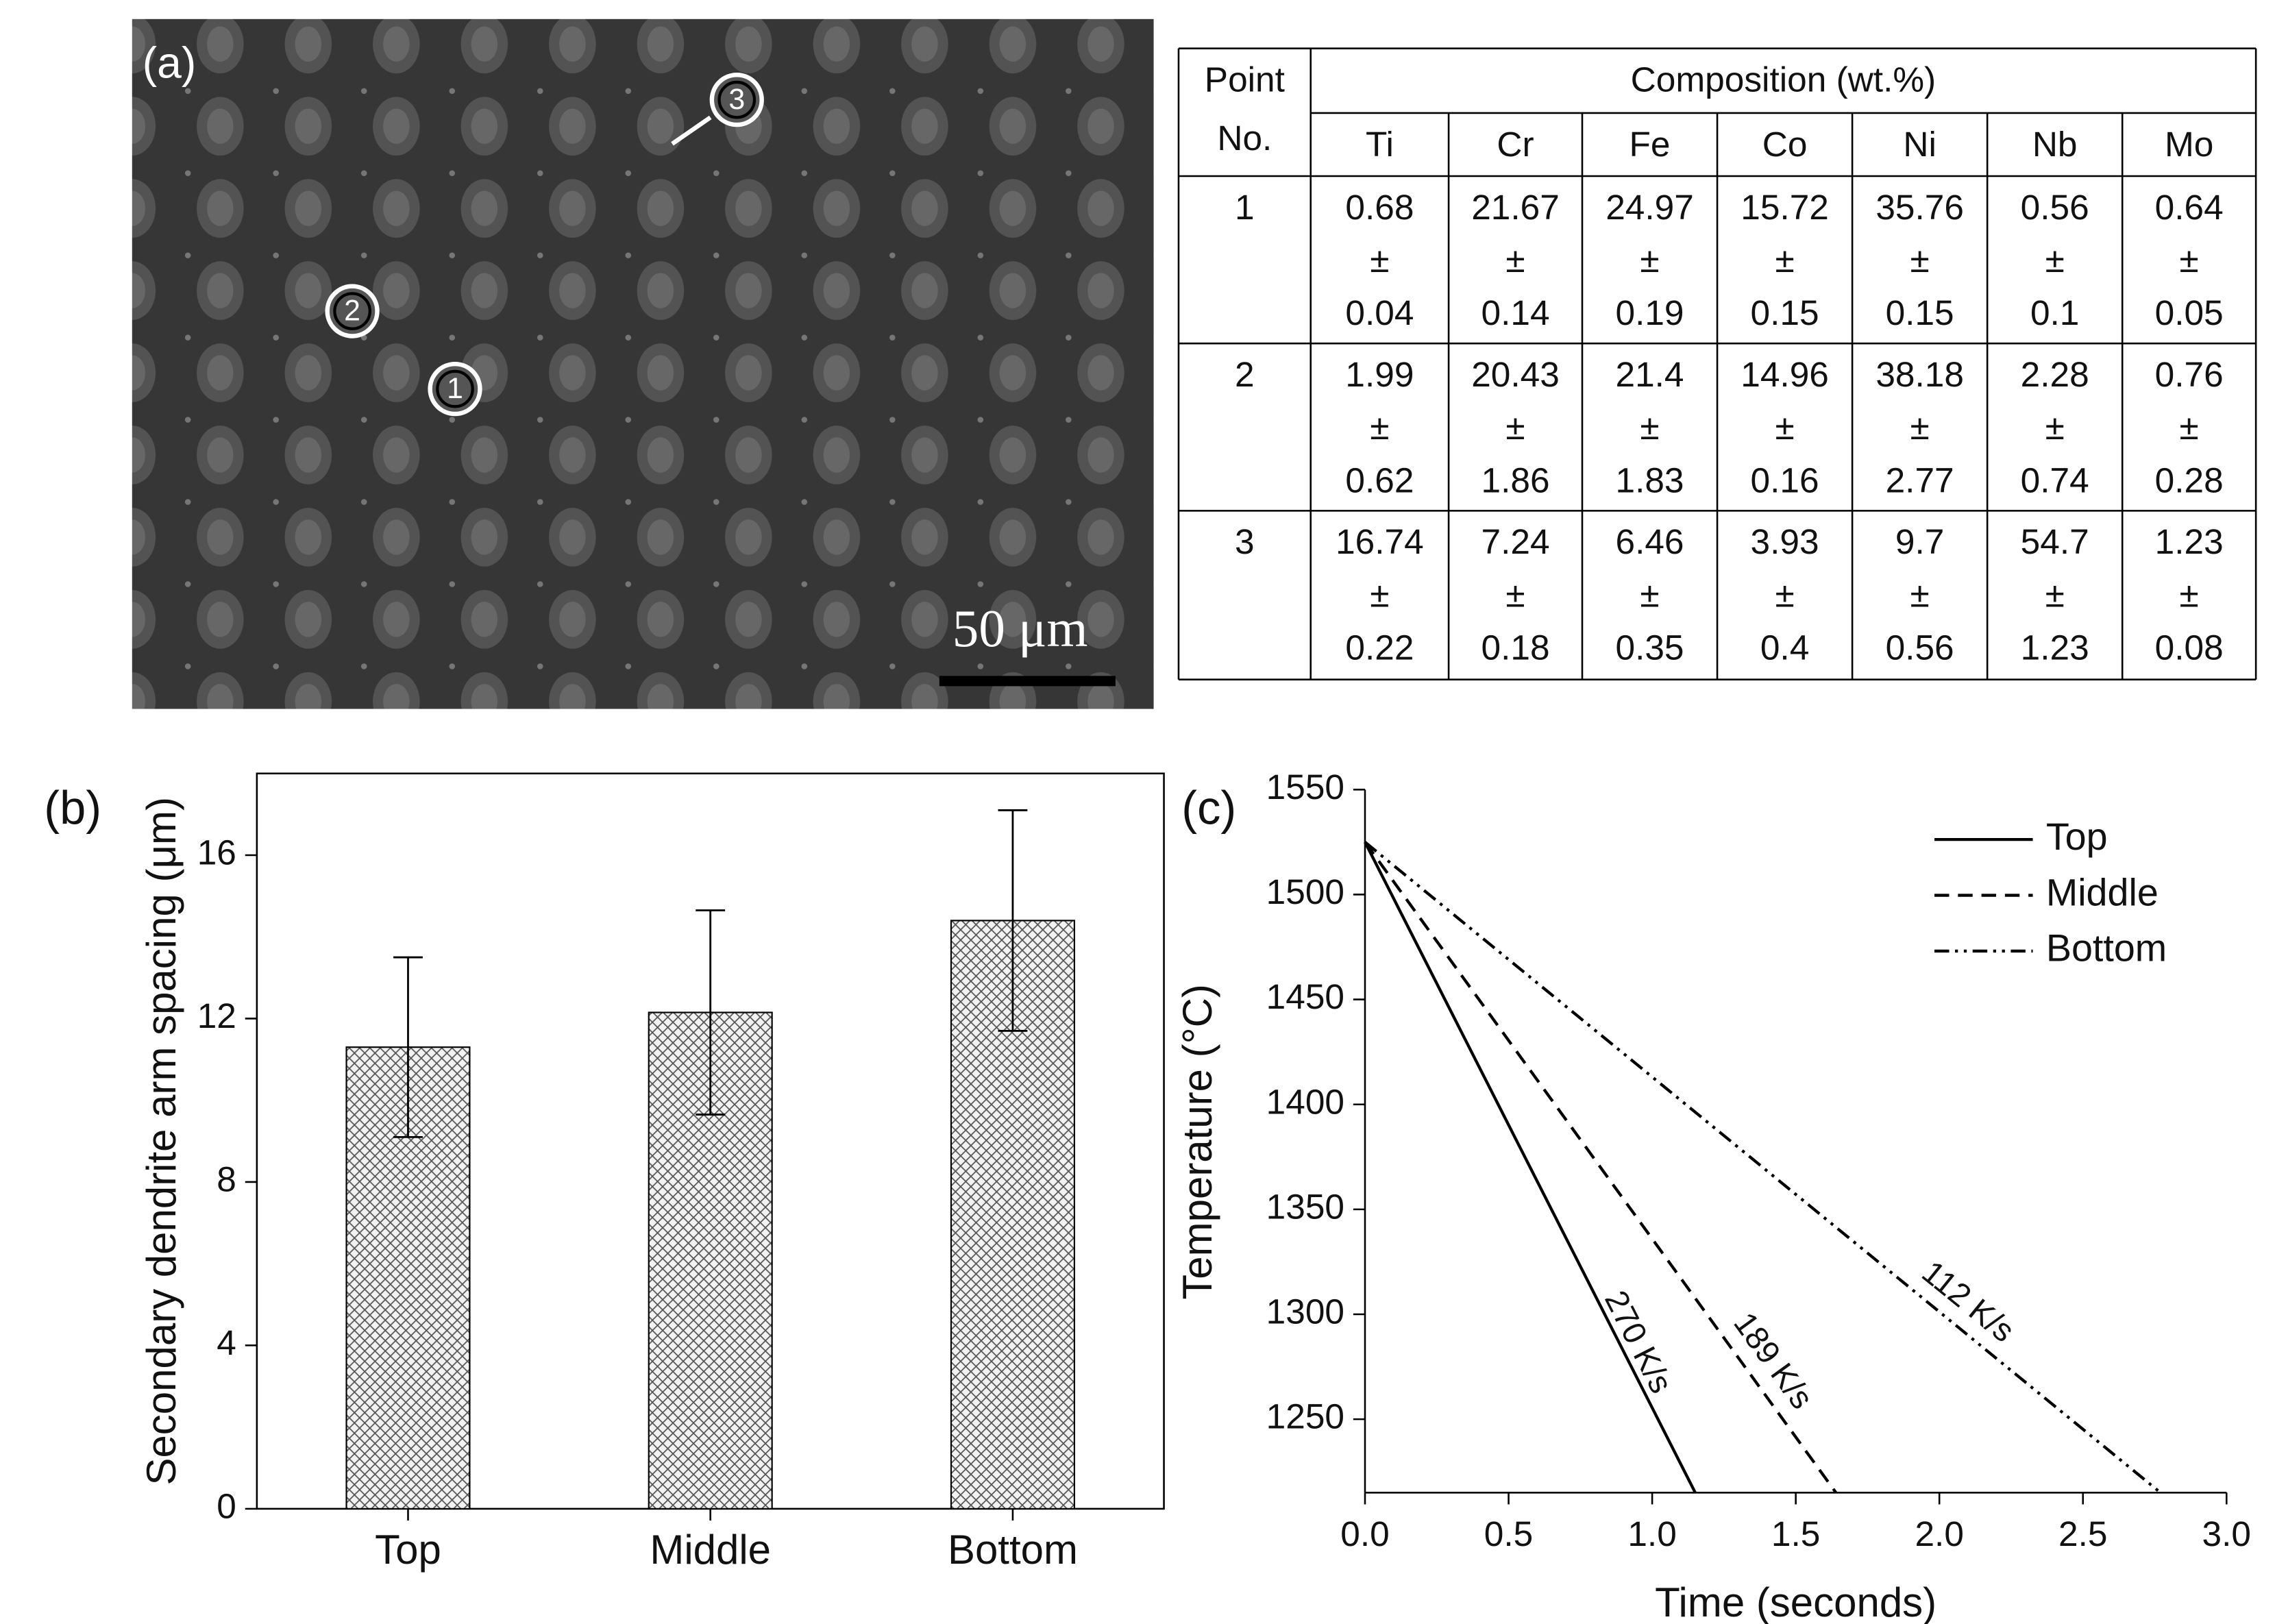 The height and width of the screenshot is (1624, 2275). What do you see at coordinates (1920, 647) in the screenshot?
I see `std-dev: 0.56` at bounding box center [1920, 647].